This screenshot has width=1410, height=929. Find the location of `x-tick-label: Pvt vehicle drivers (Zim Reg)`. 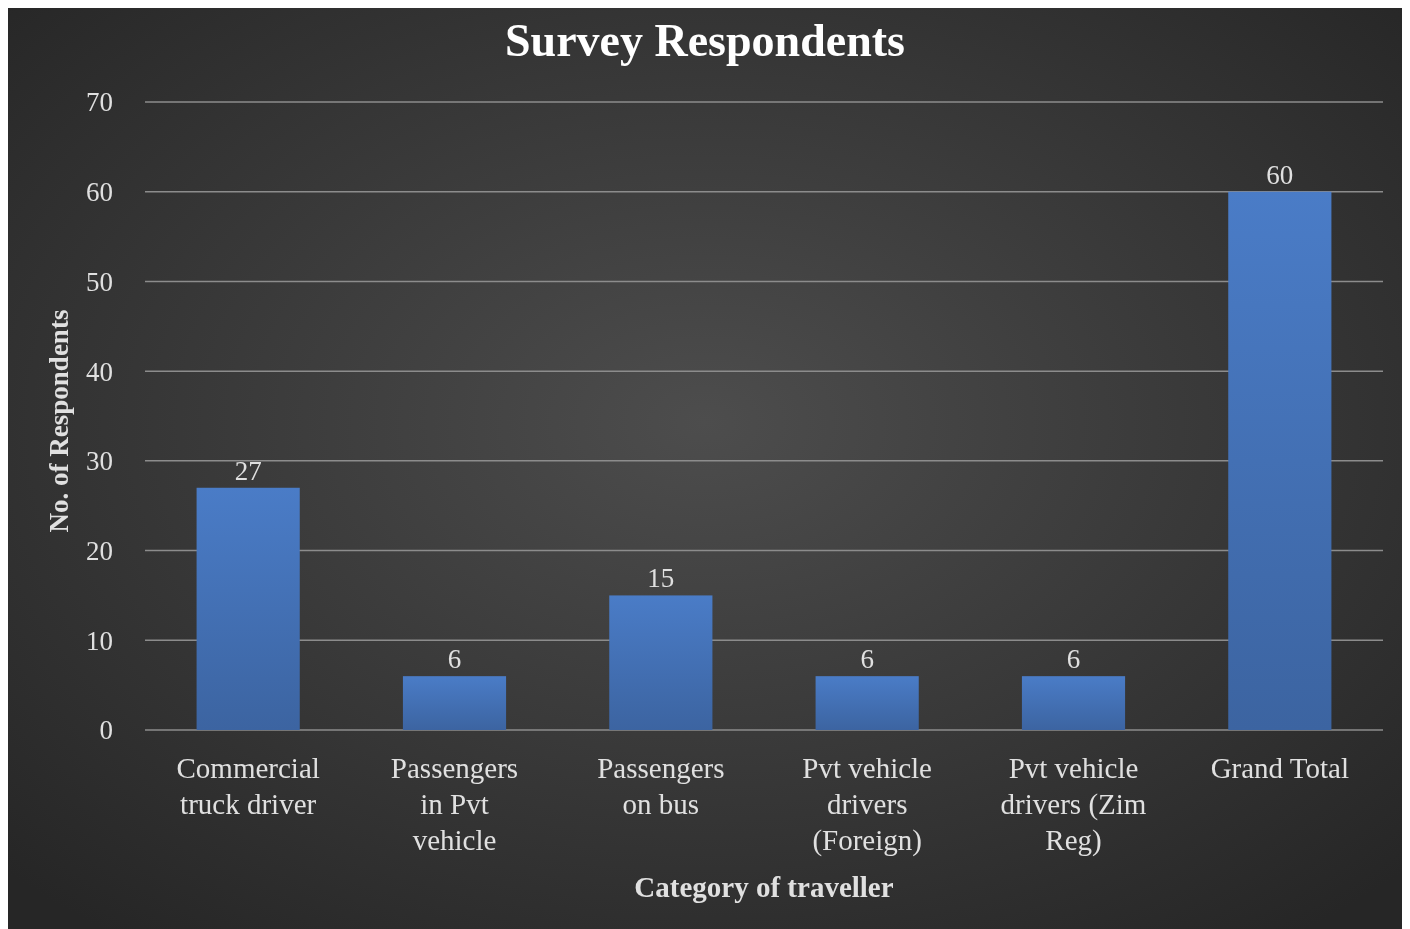

x-tick-label: Pvt vehicle drivers (Zim Reg) is located at coordinates (1073, 804).